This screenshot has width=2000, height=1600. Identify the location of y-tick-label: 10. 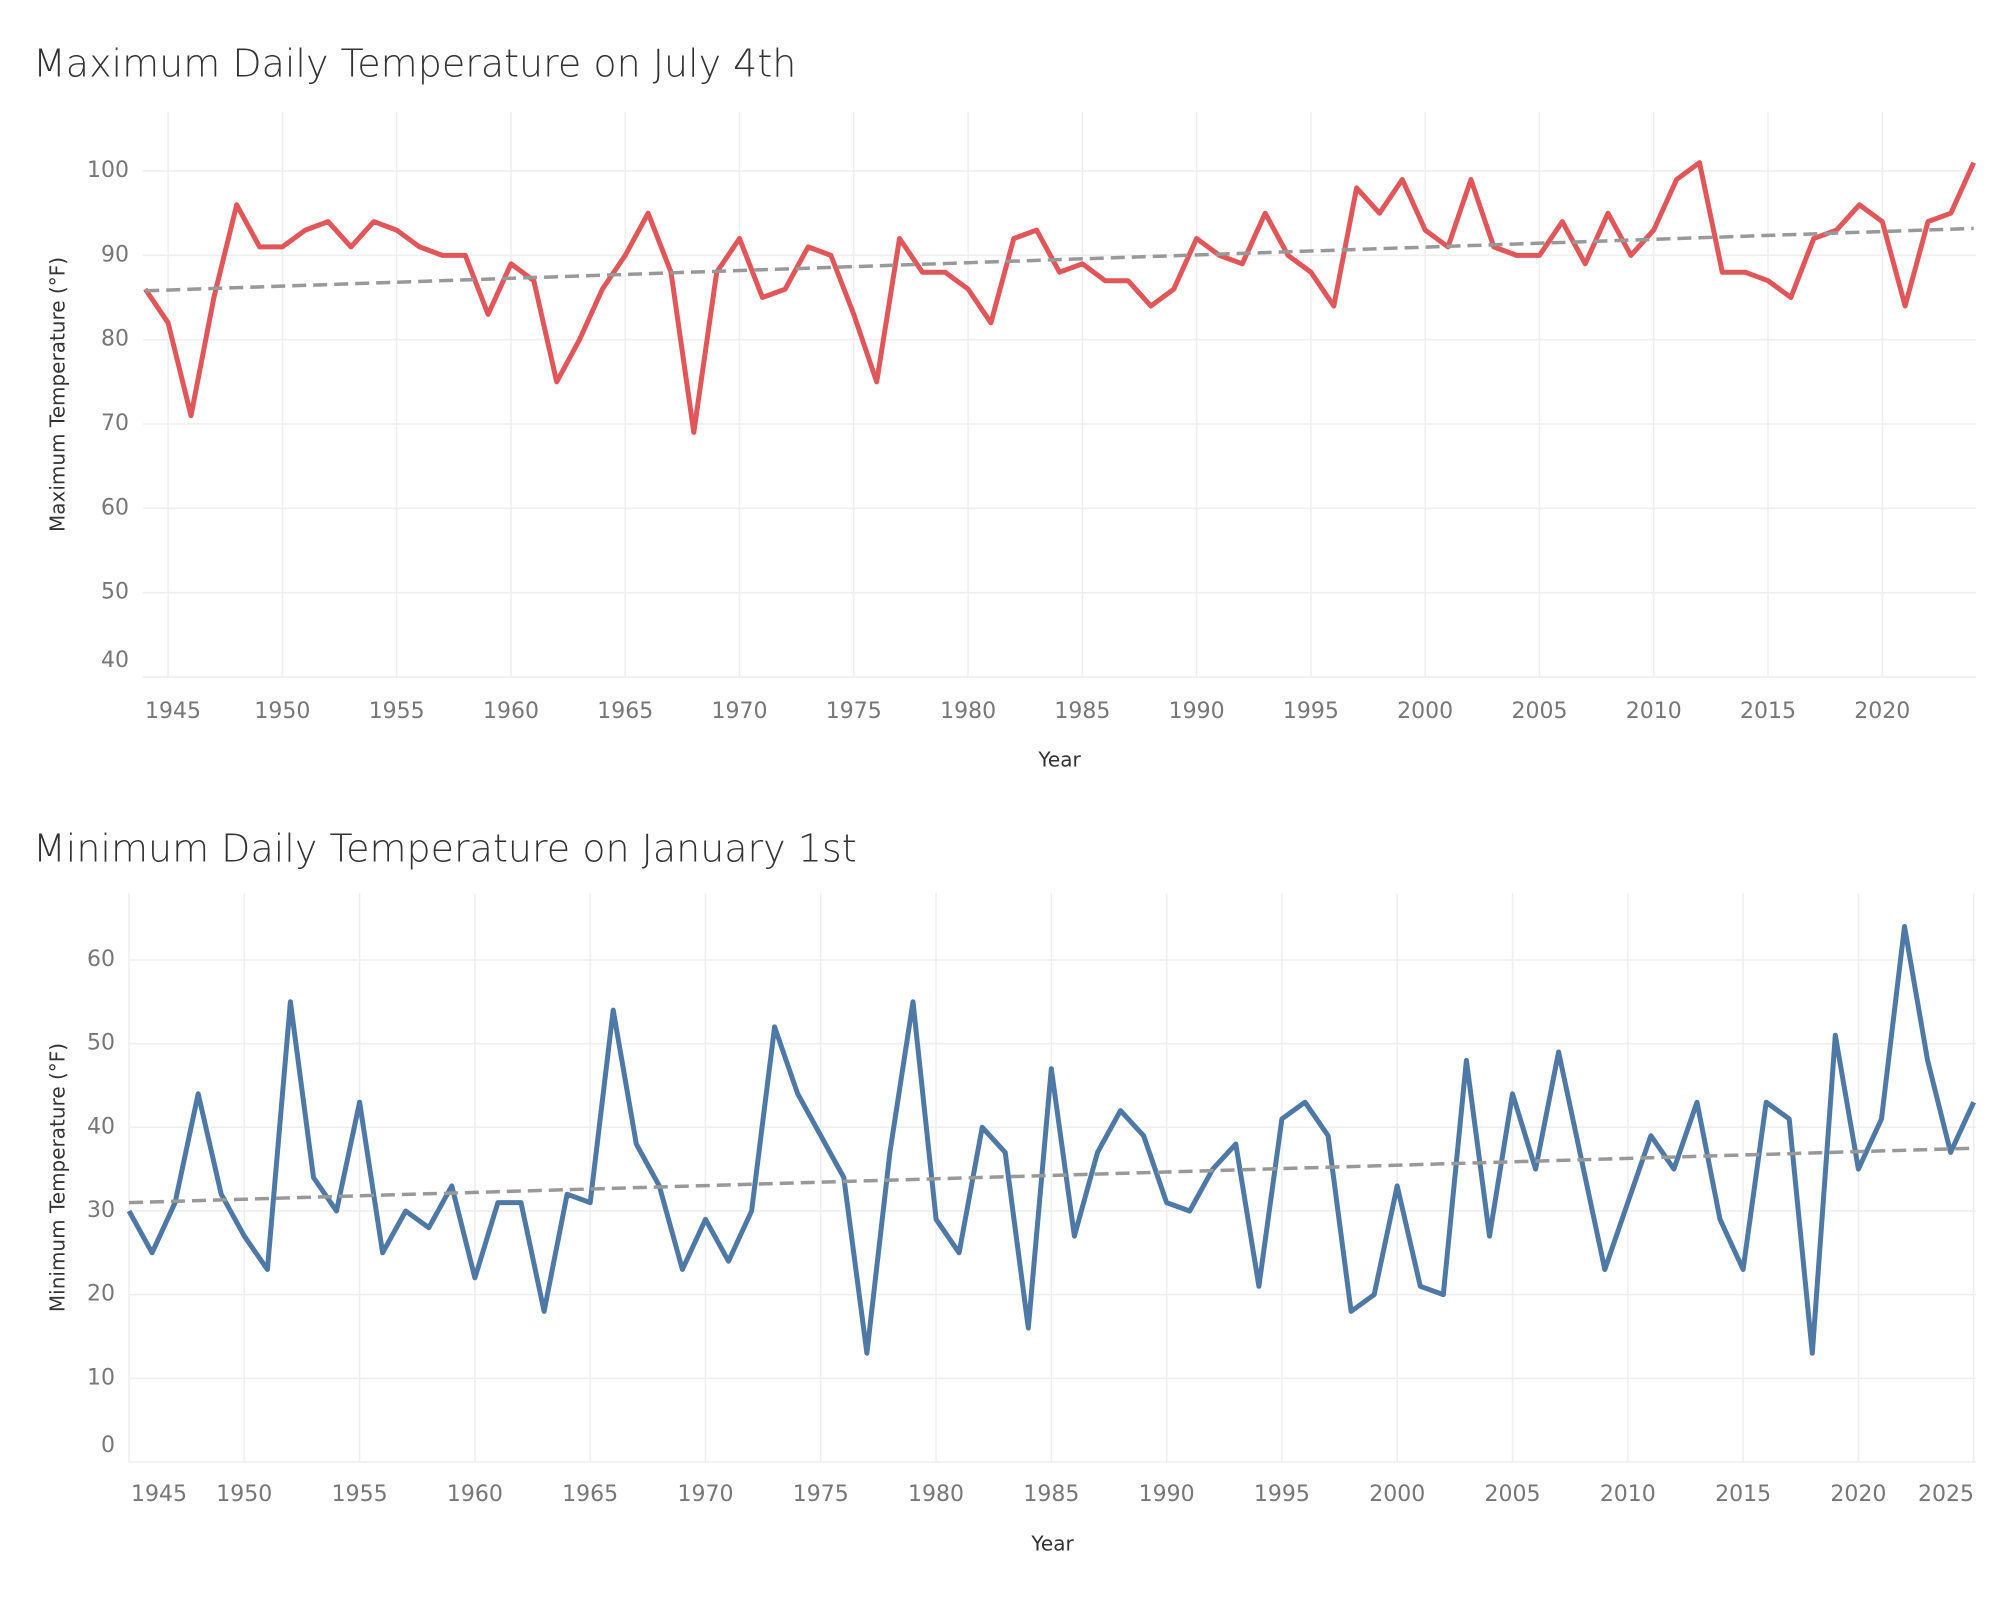
(101, 1377).